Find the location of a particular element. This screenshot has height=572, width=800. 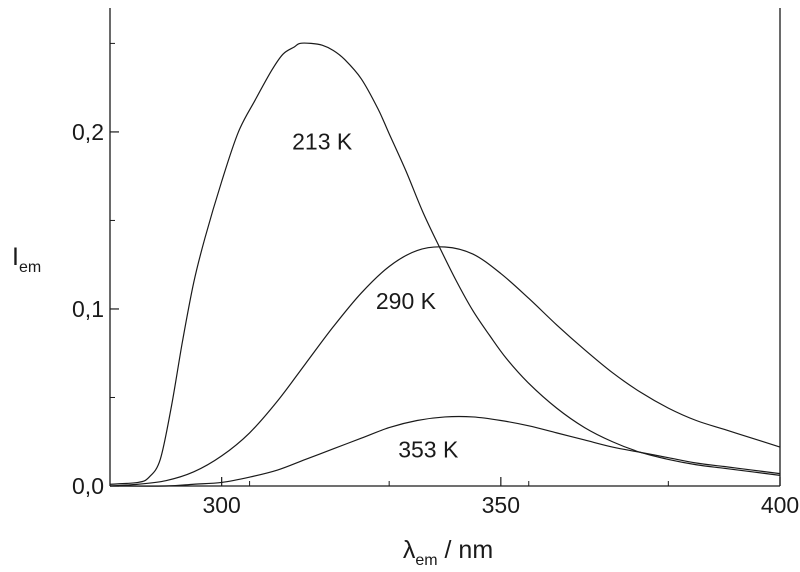

curve-labels: 213 K 290 K 353 K is located at coordinates (375, 296).